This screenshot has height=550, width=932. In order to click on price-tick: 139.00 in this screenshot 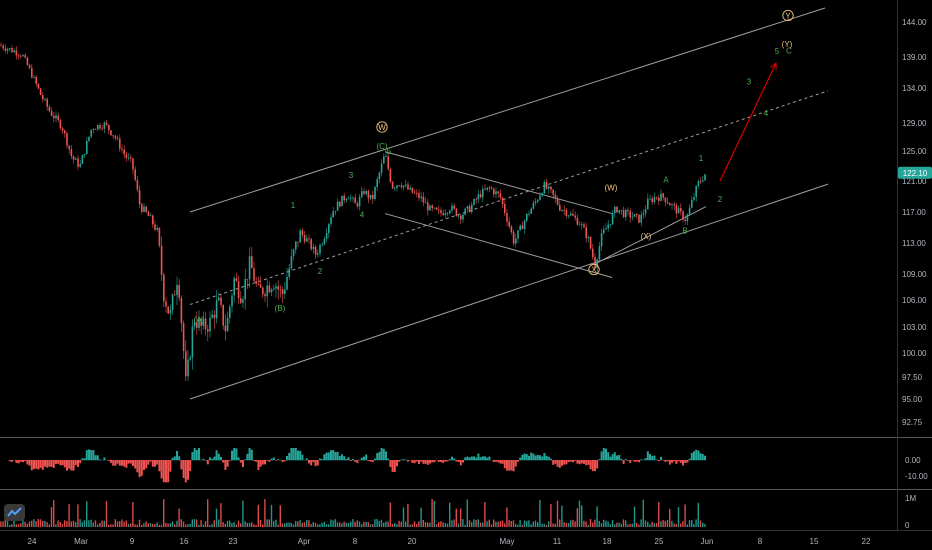, I will do `click(914, 57)`.